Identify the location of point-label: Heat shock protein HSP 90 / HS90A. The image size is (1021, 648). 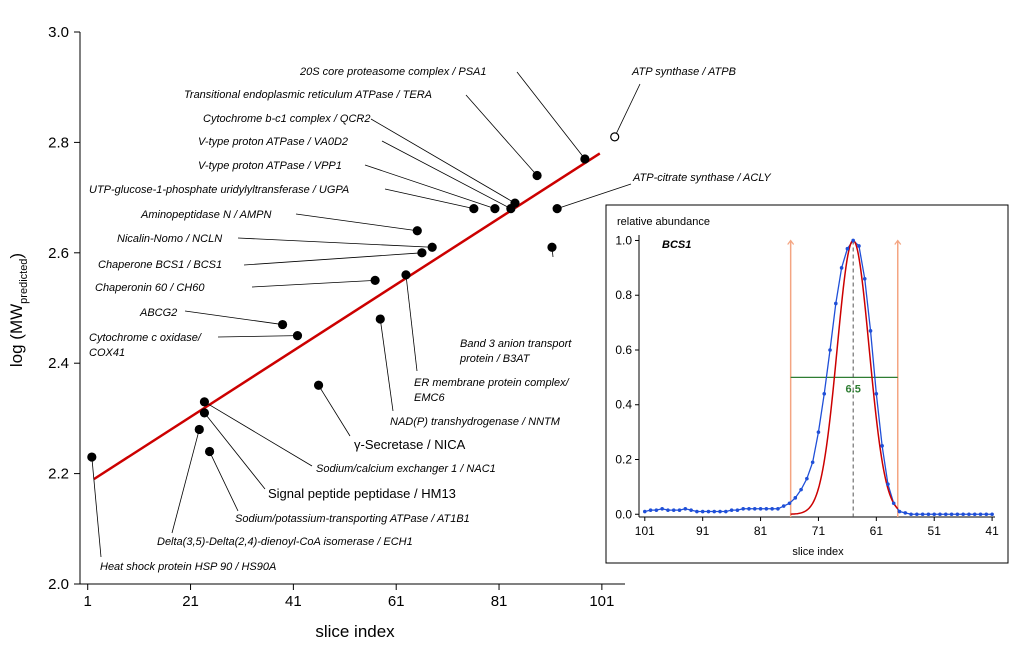
(188, 567).